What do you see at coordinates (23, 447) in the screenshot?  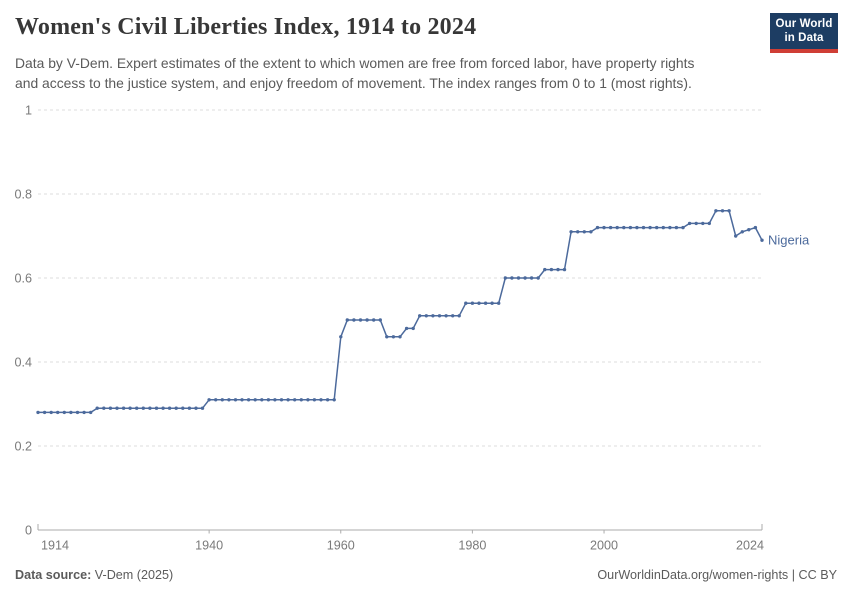 I see `y-axis-tick-label: 0.2` at bounding box center [23, 447].